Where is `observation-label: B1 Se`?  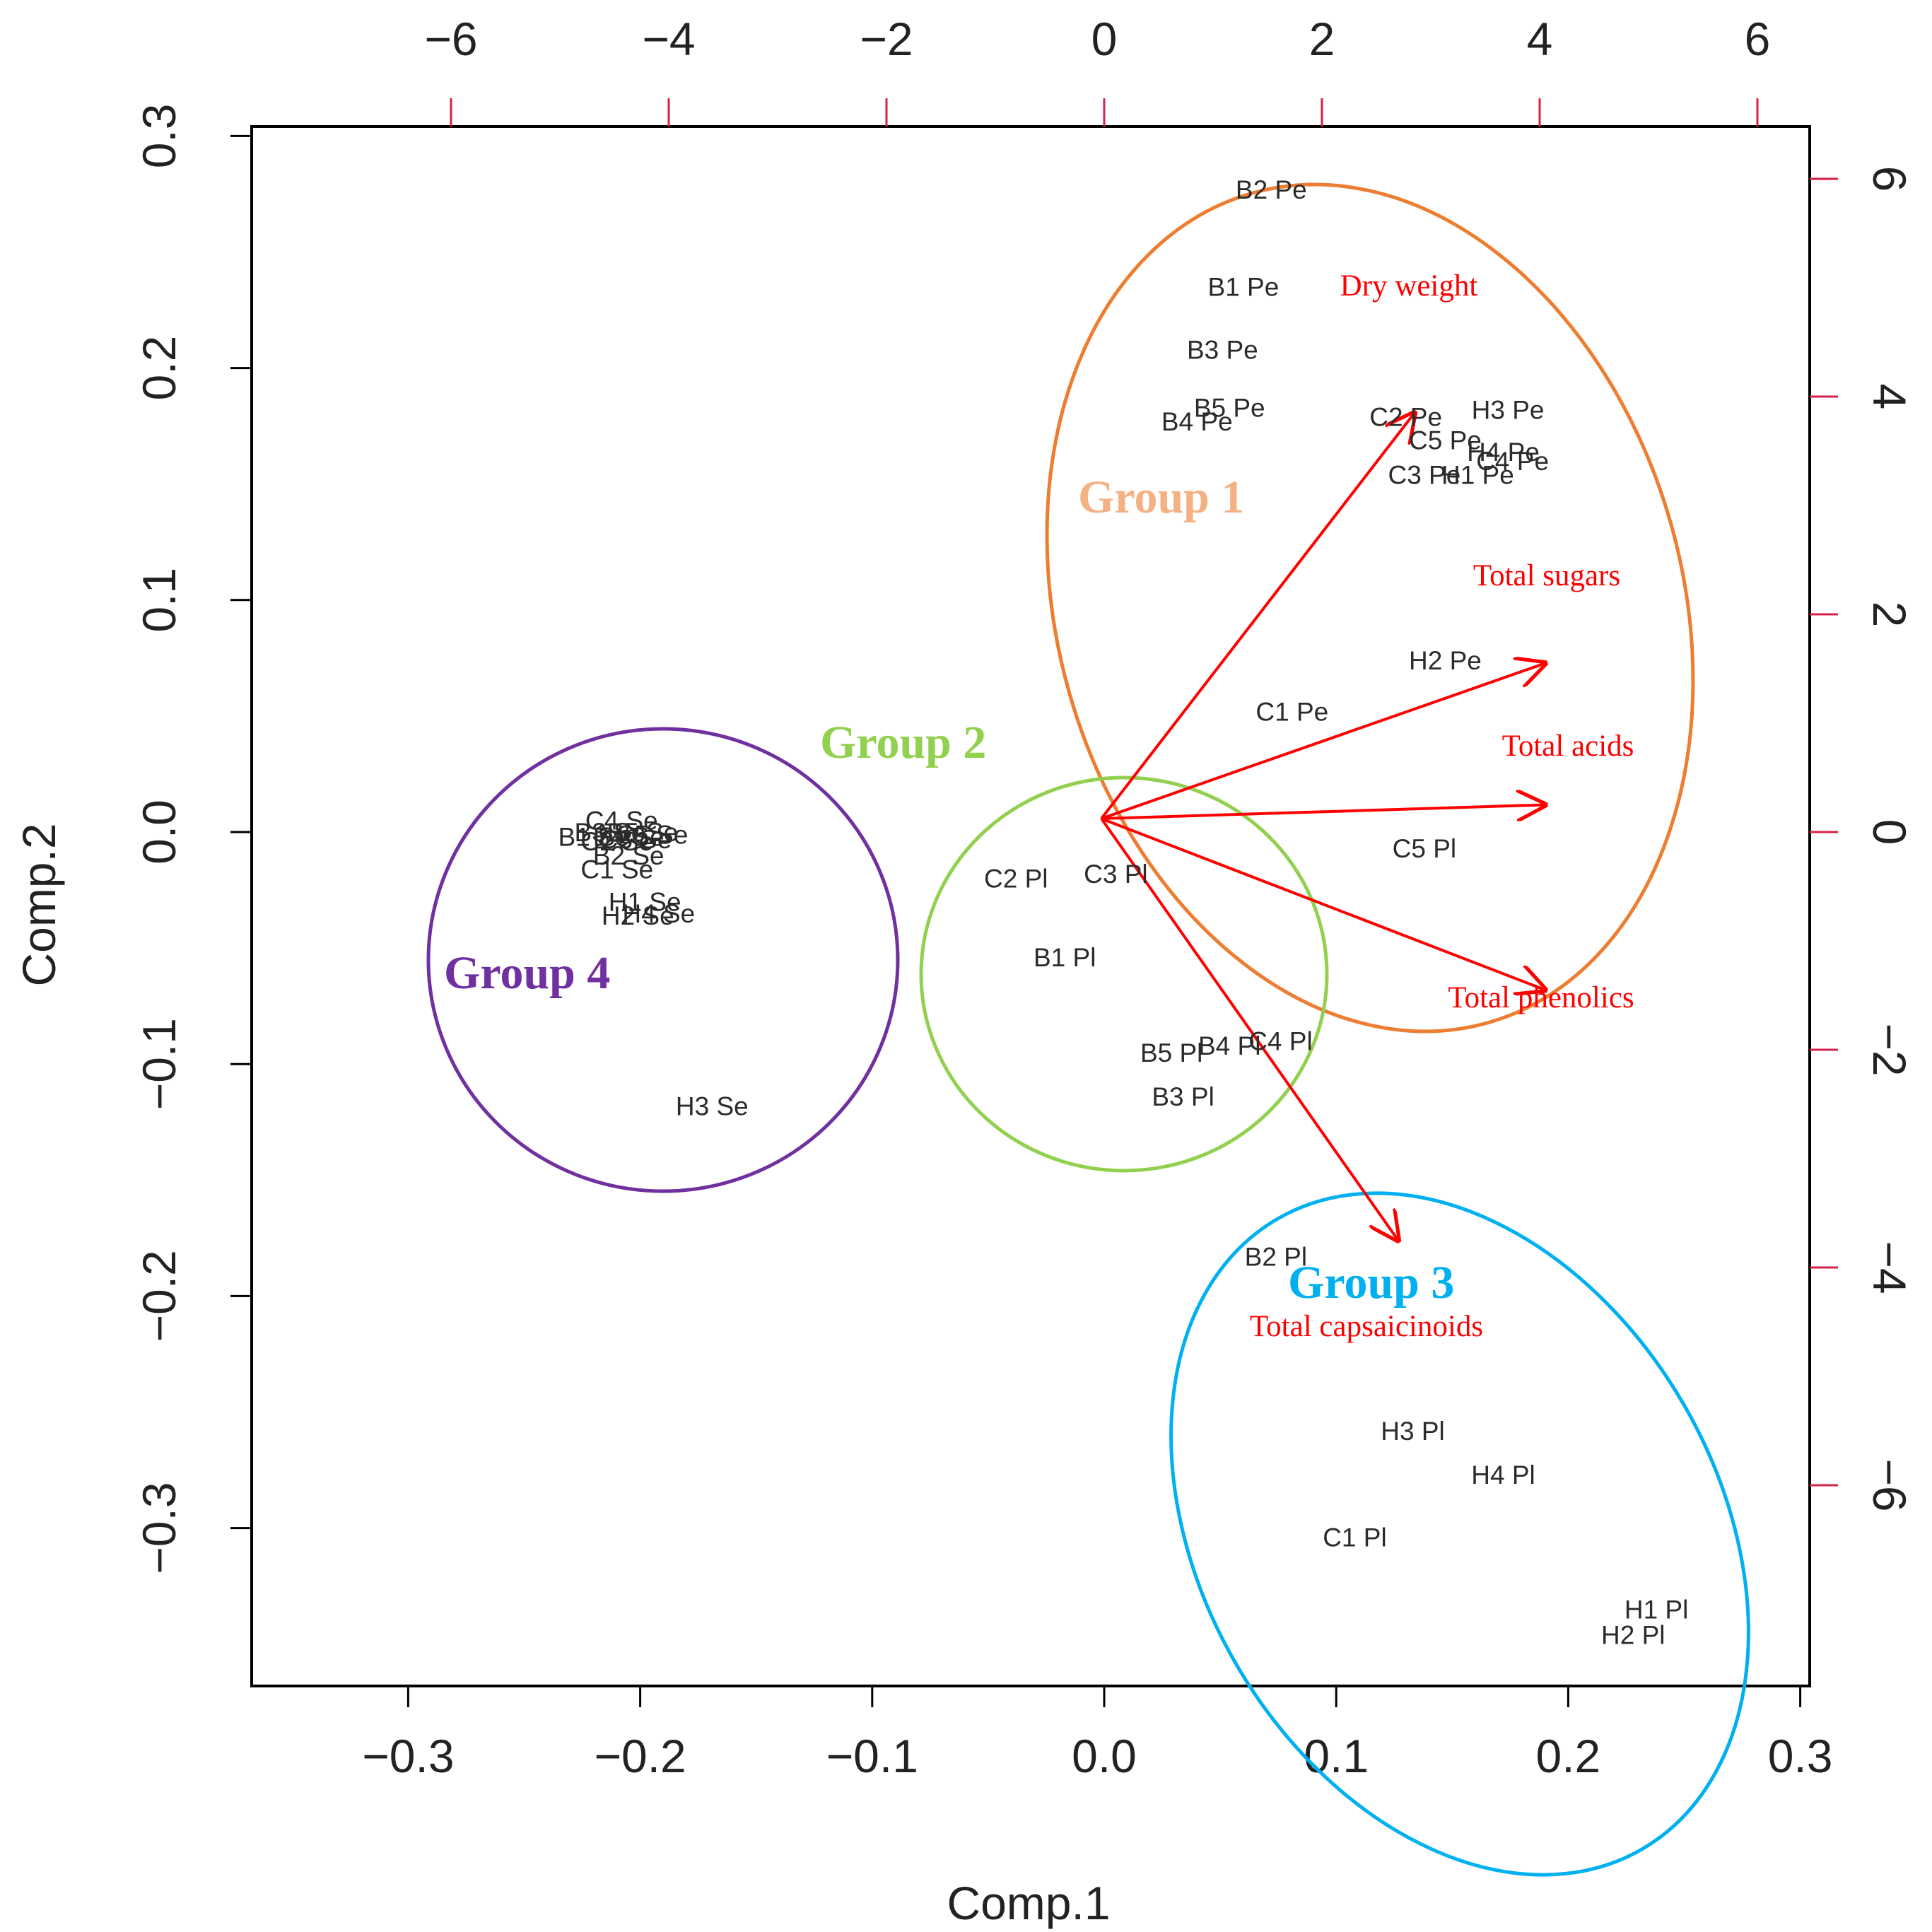
observation-label: B1 Se is located at coordinates (594, 838).